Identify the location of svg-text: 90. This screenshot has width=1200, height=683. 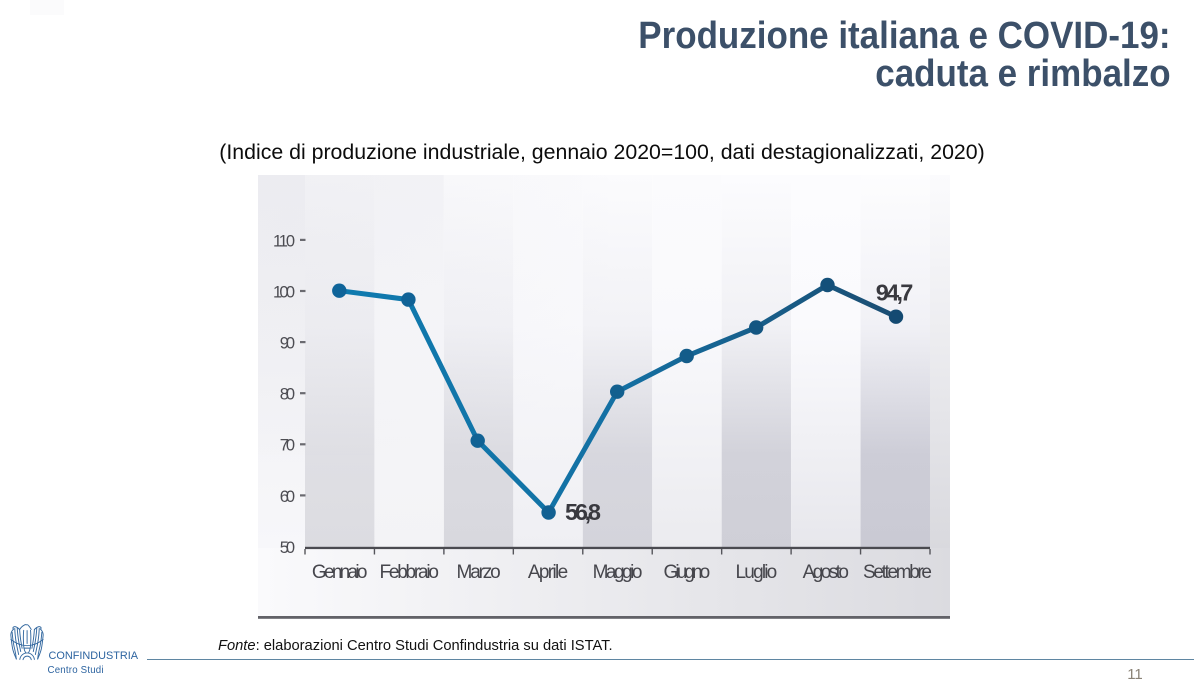
(287, 344).